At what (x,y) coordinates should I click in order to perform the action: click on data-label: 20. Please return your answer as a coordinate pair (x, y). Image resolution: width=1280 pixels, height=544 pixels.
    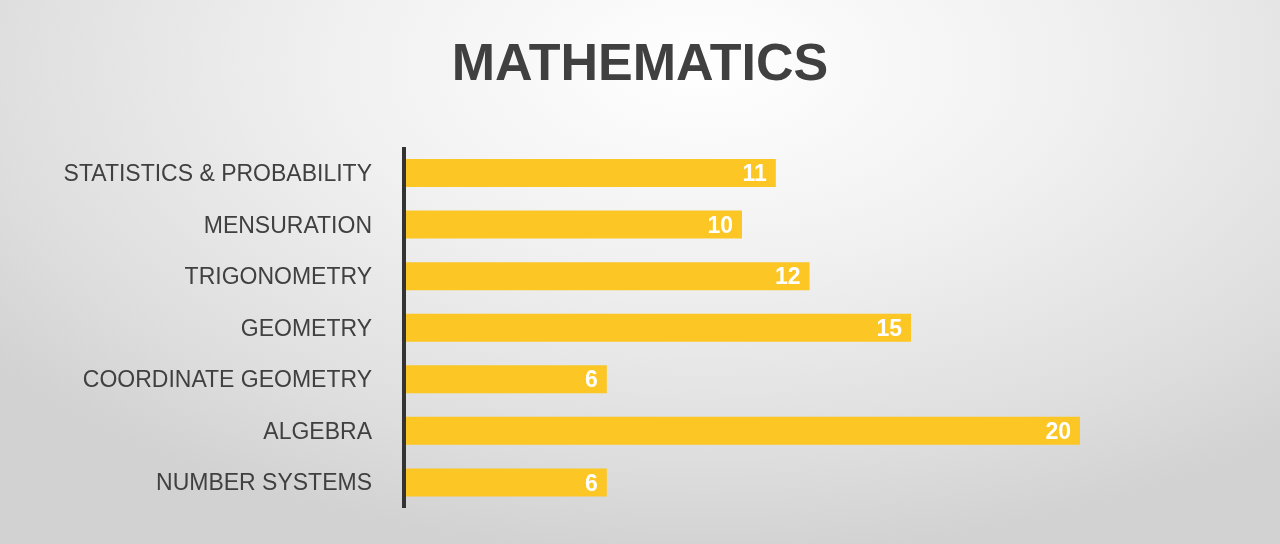
    Looking at the image, I should click on (1058, 431).